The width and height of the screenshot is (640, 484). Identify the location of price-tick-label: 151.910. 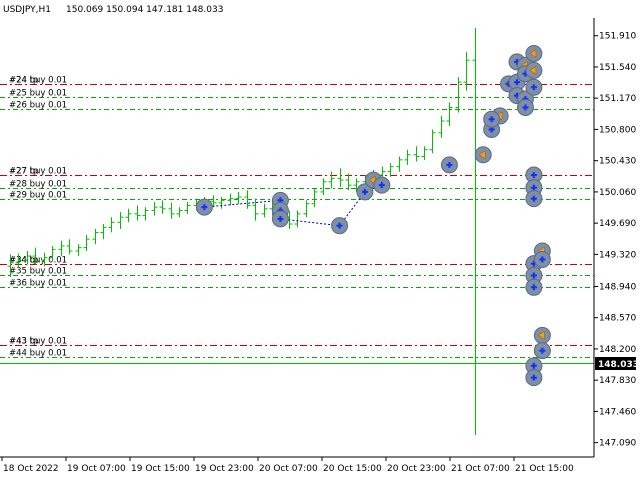
(617, 37).